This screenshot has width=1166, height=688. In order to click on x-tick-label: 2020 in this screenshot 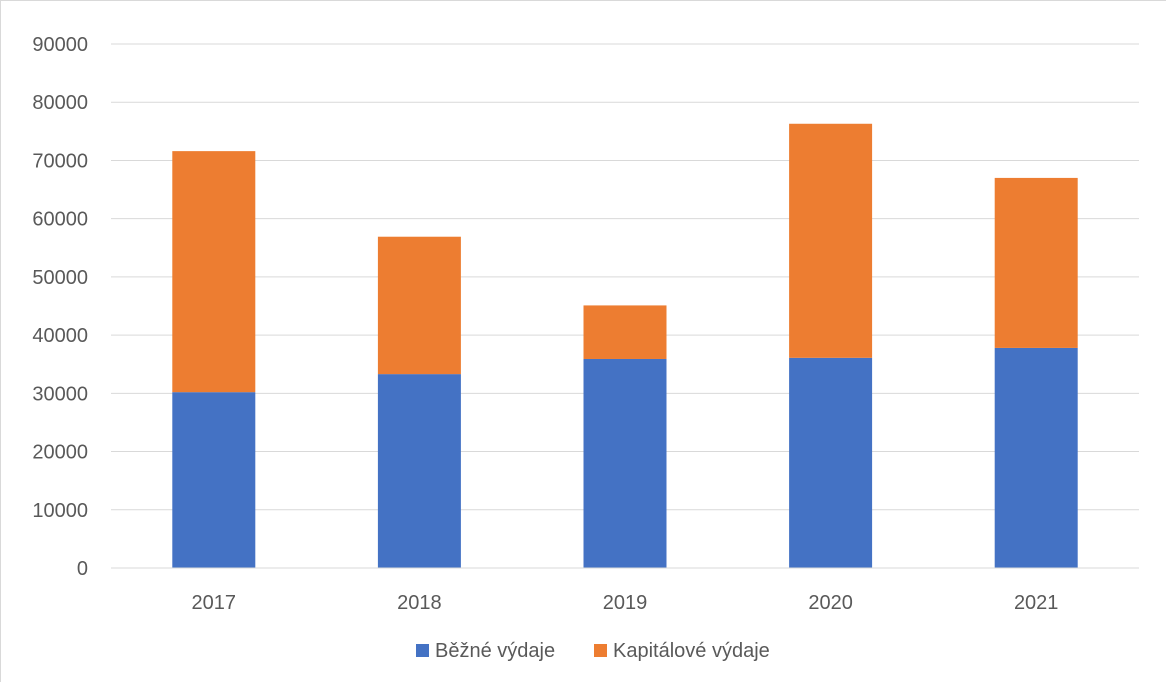, I will do `click(830, 603)`.